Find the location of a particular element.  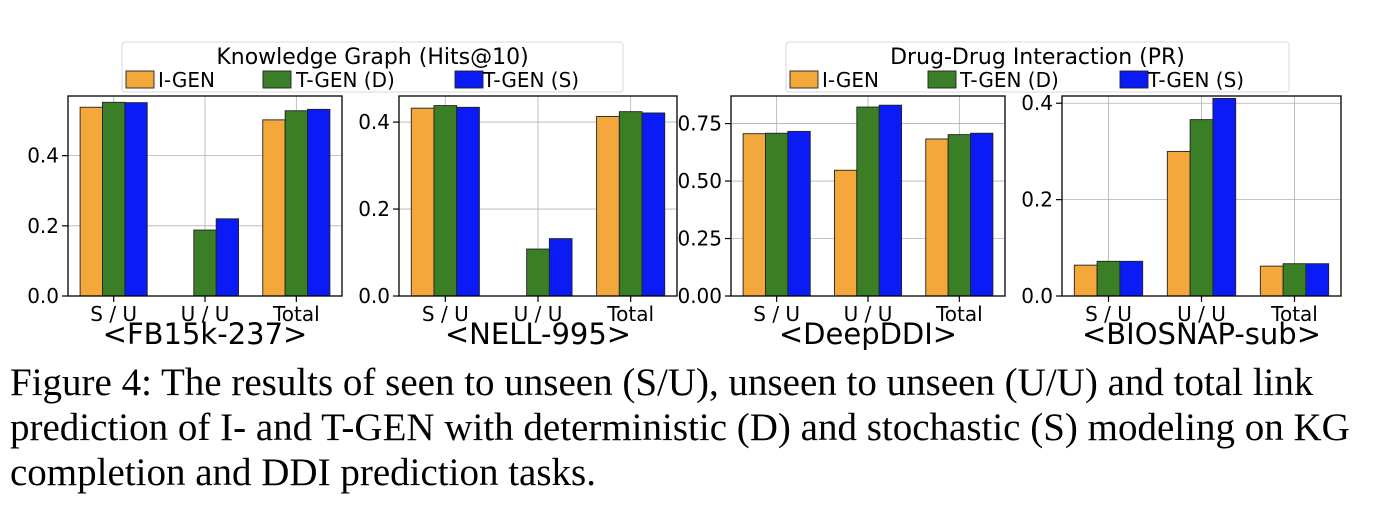

y-tick-label: 0.00 is located at coordinates (699, 296).